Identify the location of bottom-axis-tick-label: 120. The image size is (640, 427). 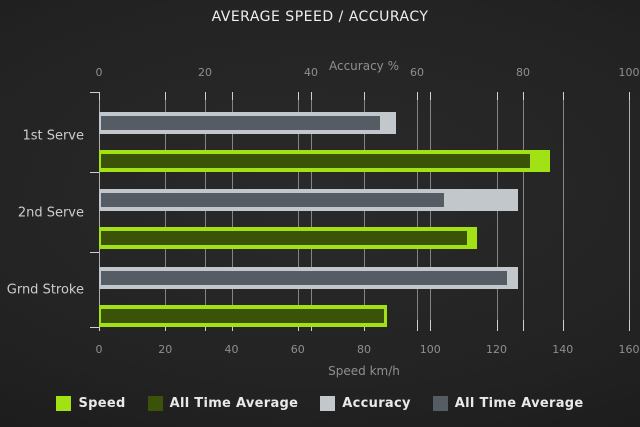
(496, 349).